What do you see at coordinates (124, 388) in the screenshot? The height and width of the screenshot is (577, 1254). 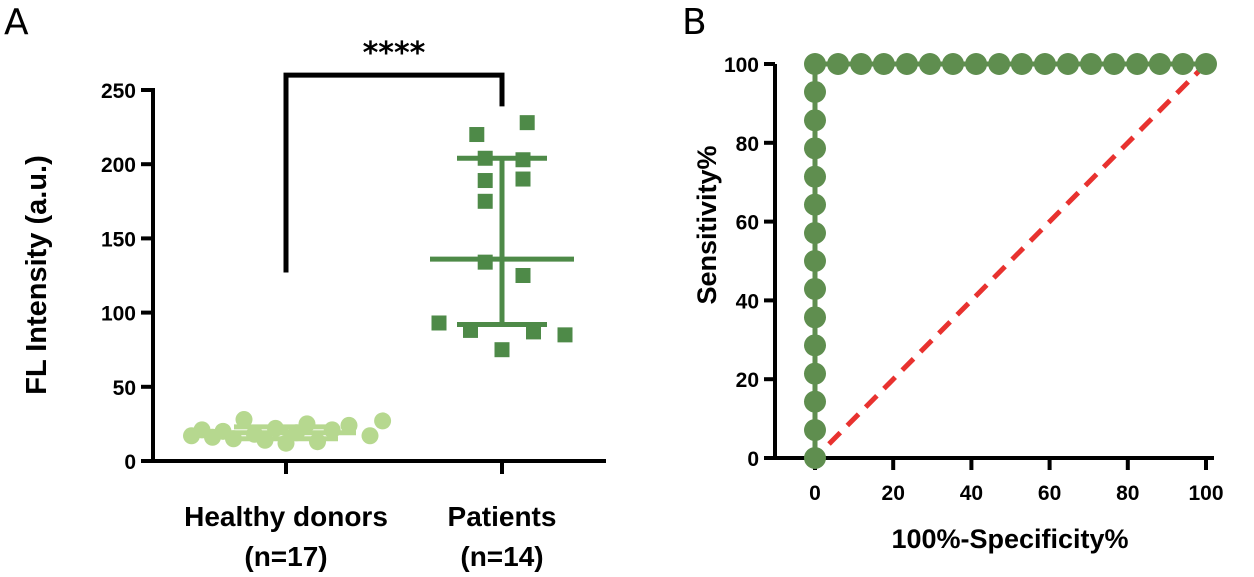 I see `y-tick-label-a-1: 50` at bounding box center [124, 388].